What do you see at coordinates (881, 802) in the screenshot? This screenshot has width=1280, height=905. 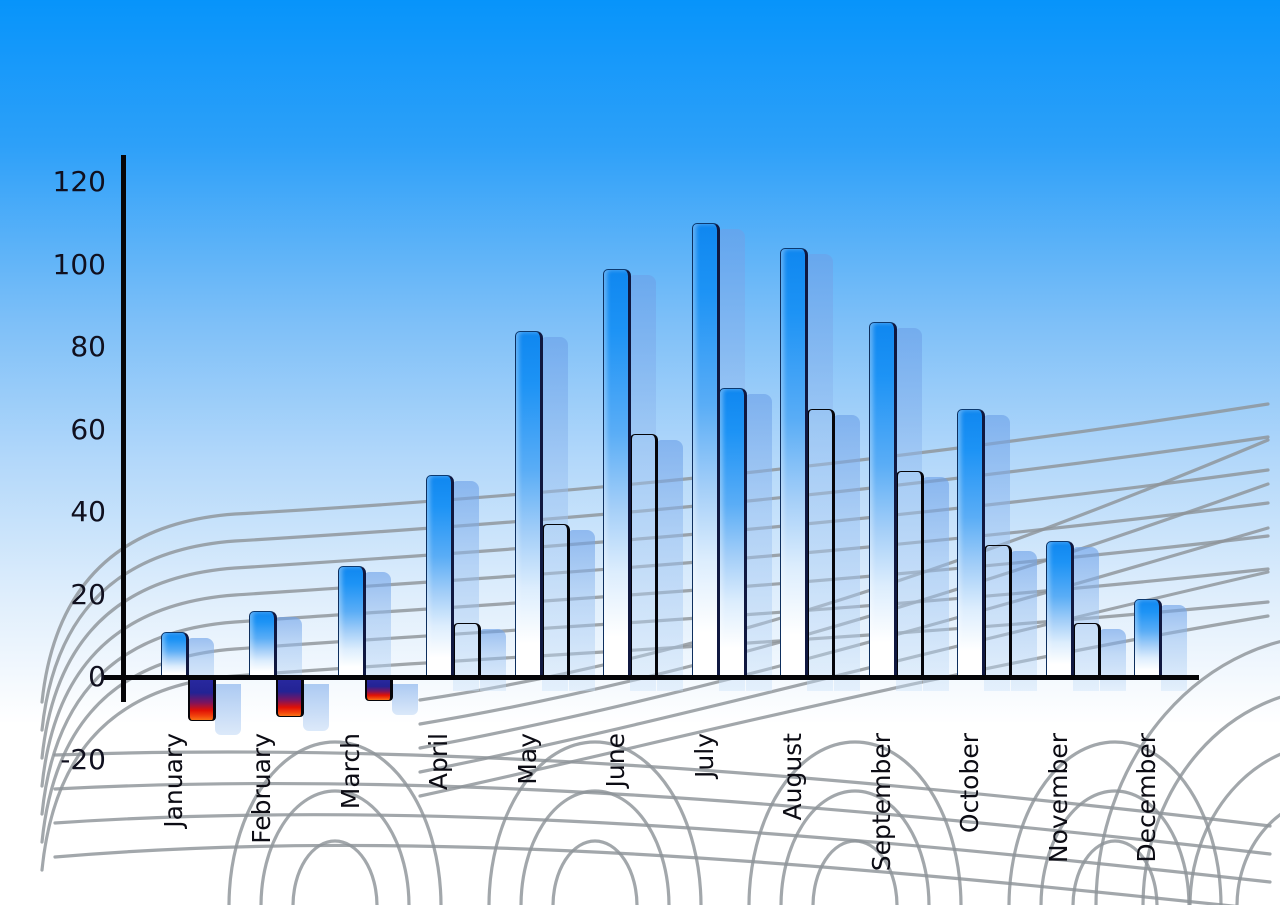 I see `month-label-september: September` at bounding box center [881, 802].